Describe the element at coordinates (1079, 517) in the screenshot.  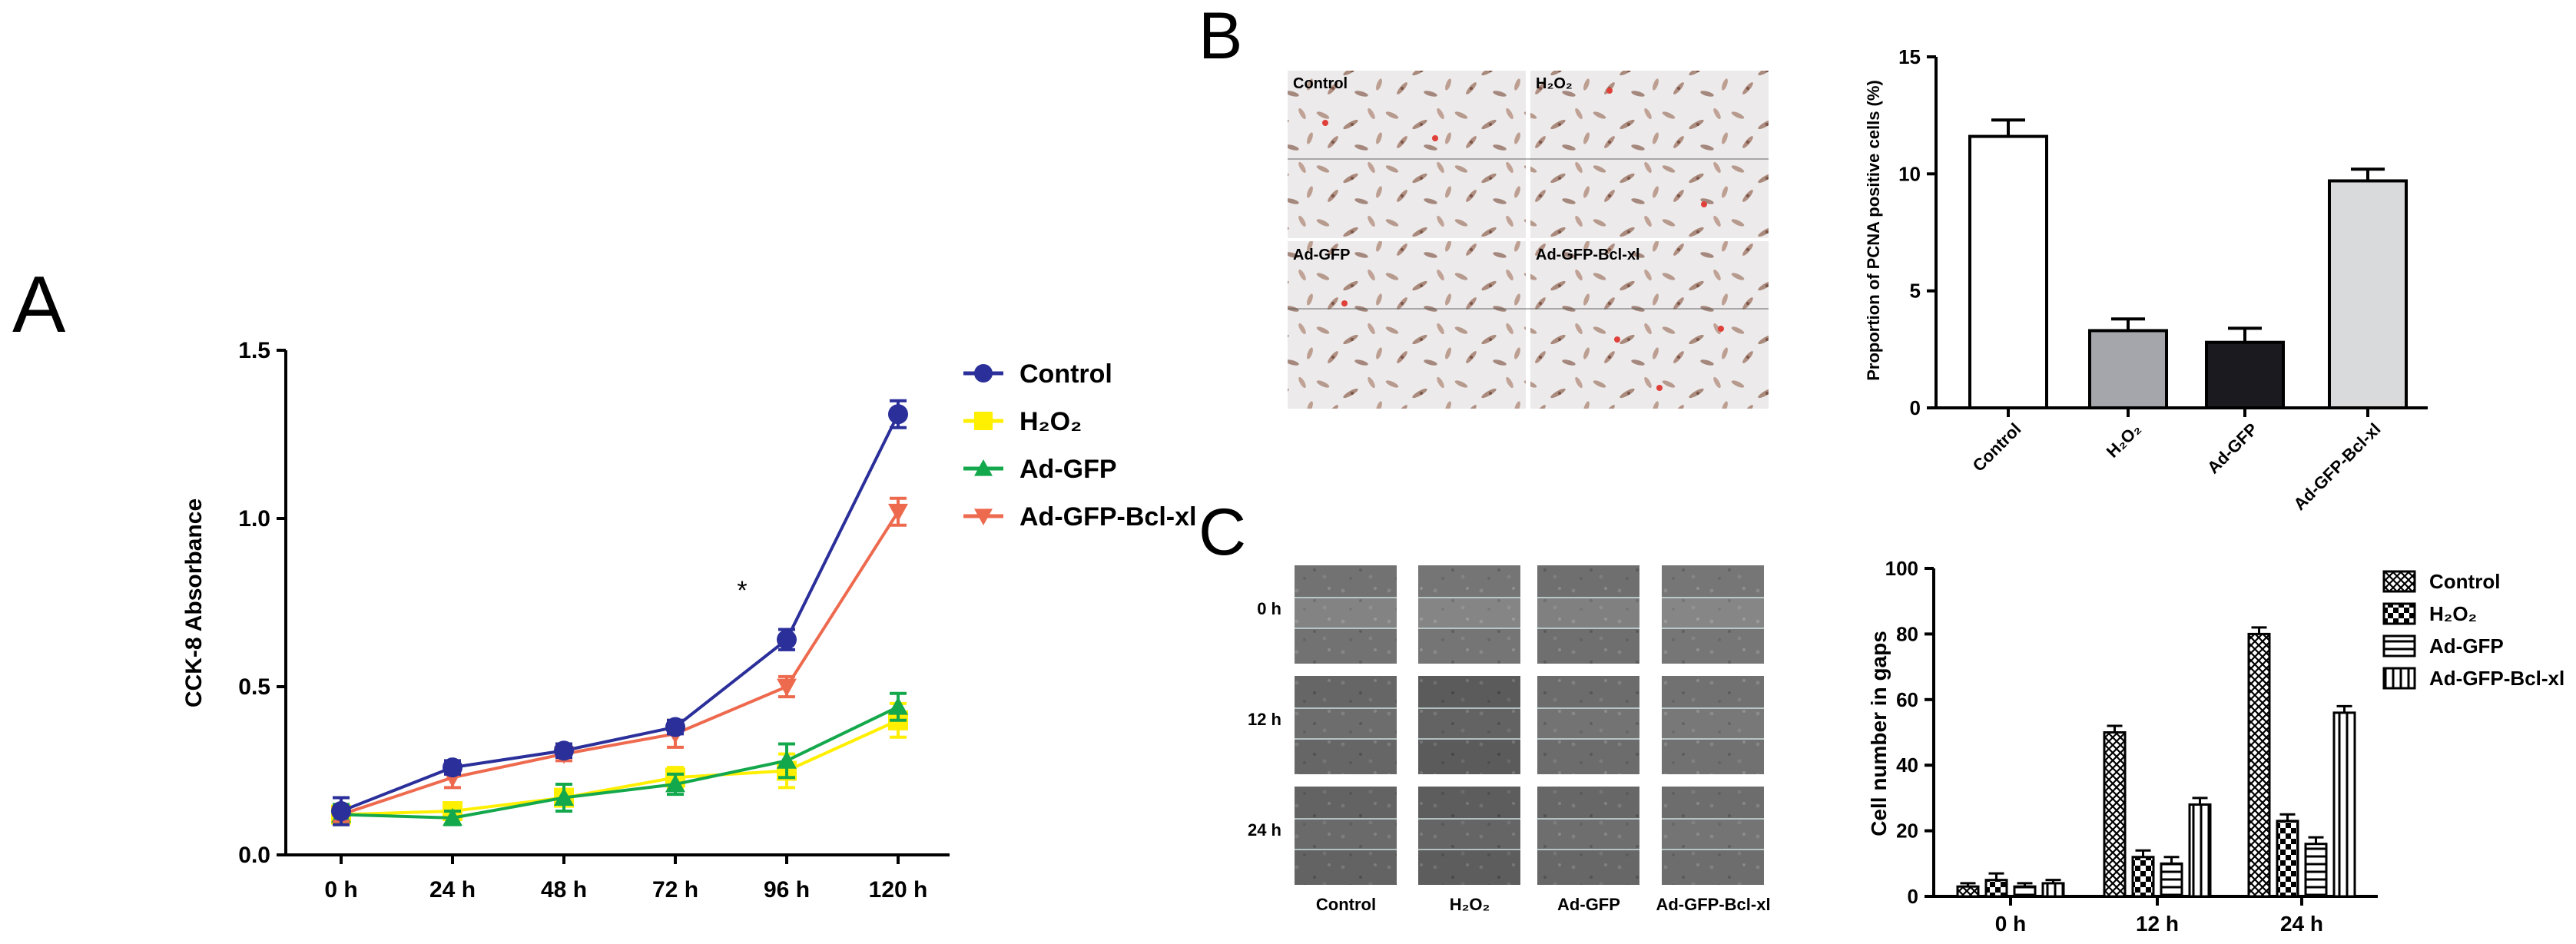
I see `legend-item-ad-gfp-bcl-xl: Ad-GFP-Bcl-xl` at that location.